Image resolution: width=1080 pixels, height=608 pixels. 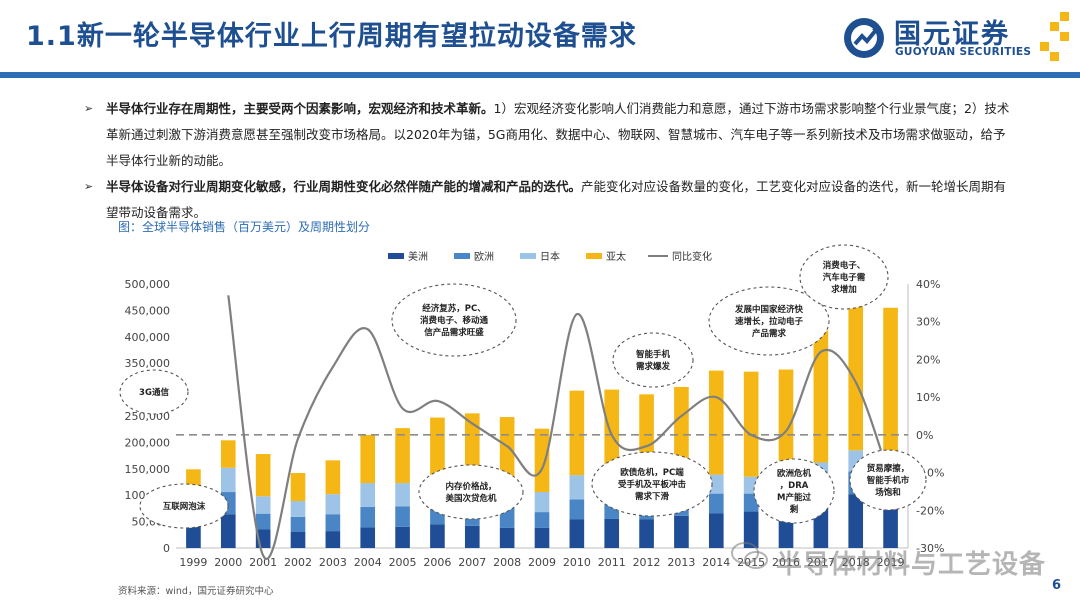 I want to click on y-left-tick-label: 200,000, so click(x=148, y=442).